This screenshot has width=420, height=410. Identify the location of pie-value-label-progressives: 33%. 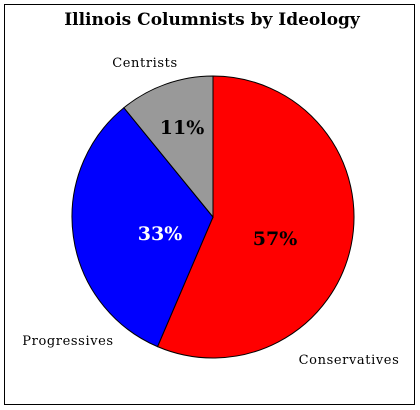
(160, 234).